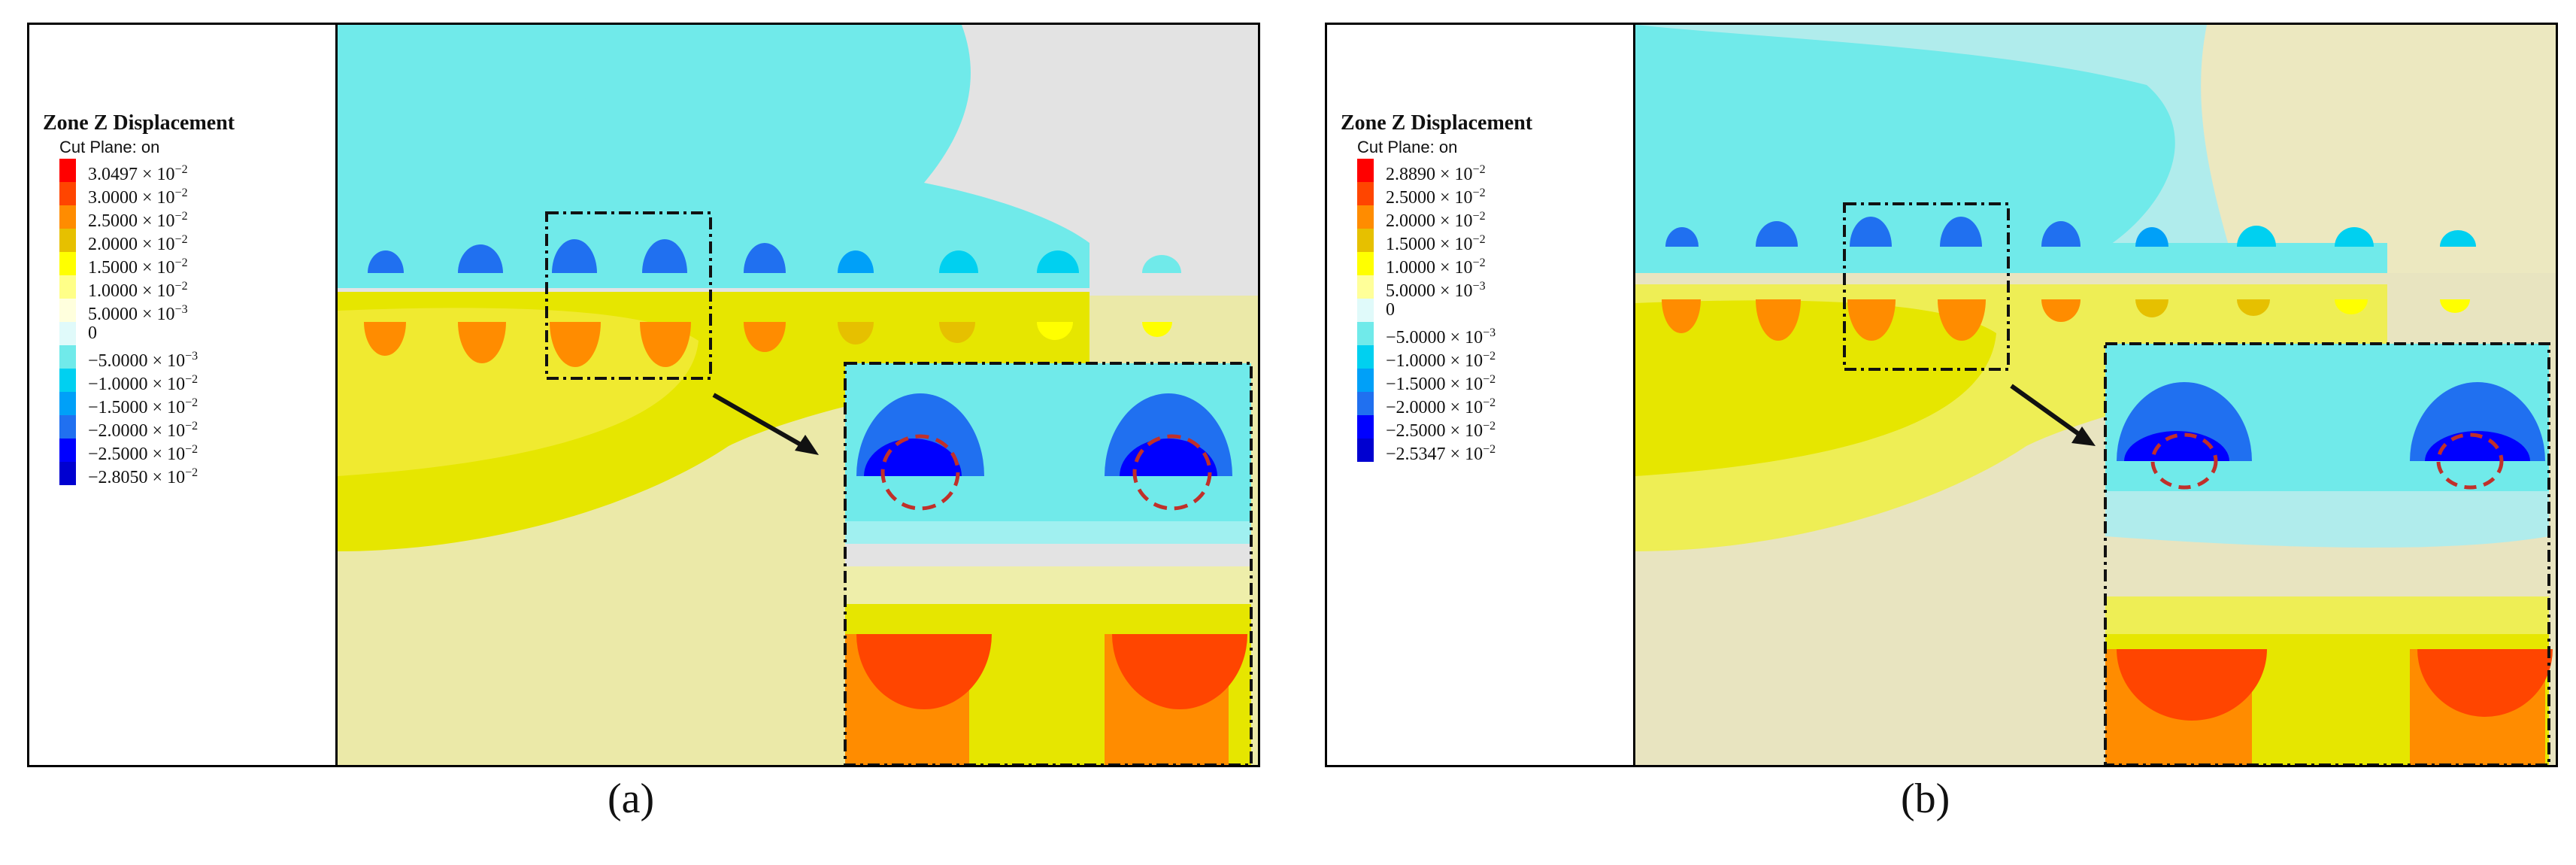 The image size is (2576, 865). I want to click on legend-label: 2.8890 × 10⁻², so click(1436, 172).